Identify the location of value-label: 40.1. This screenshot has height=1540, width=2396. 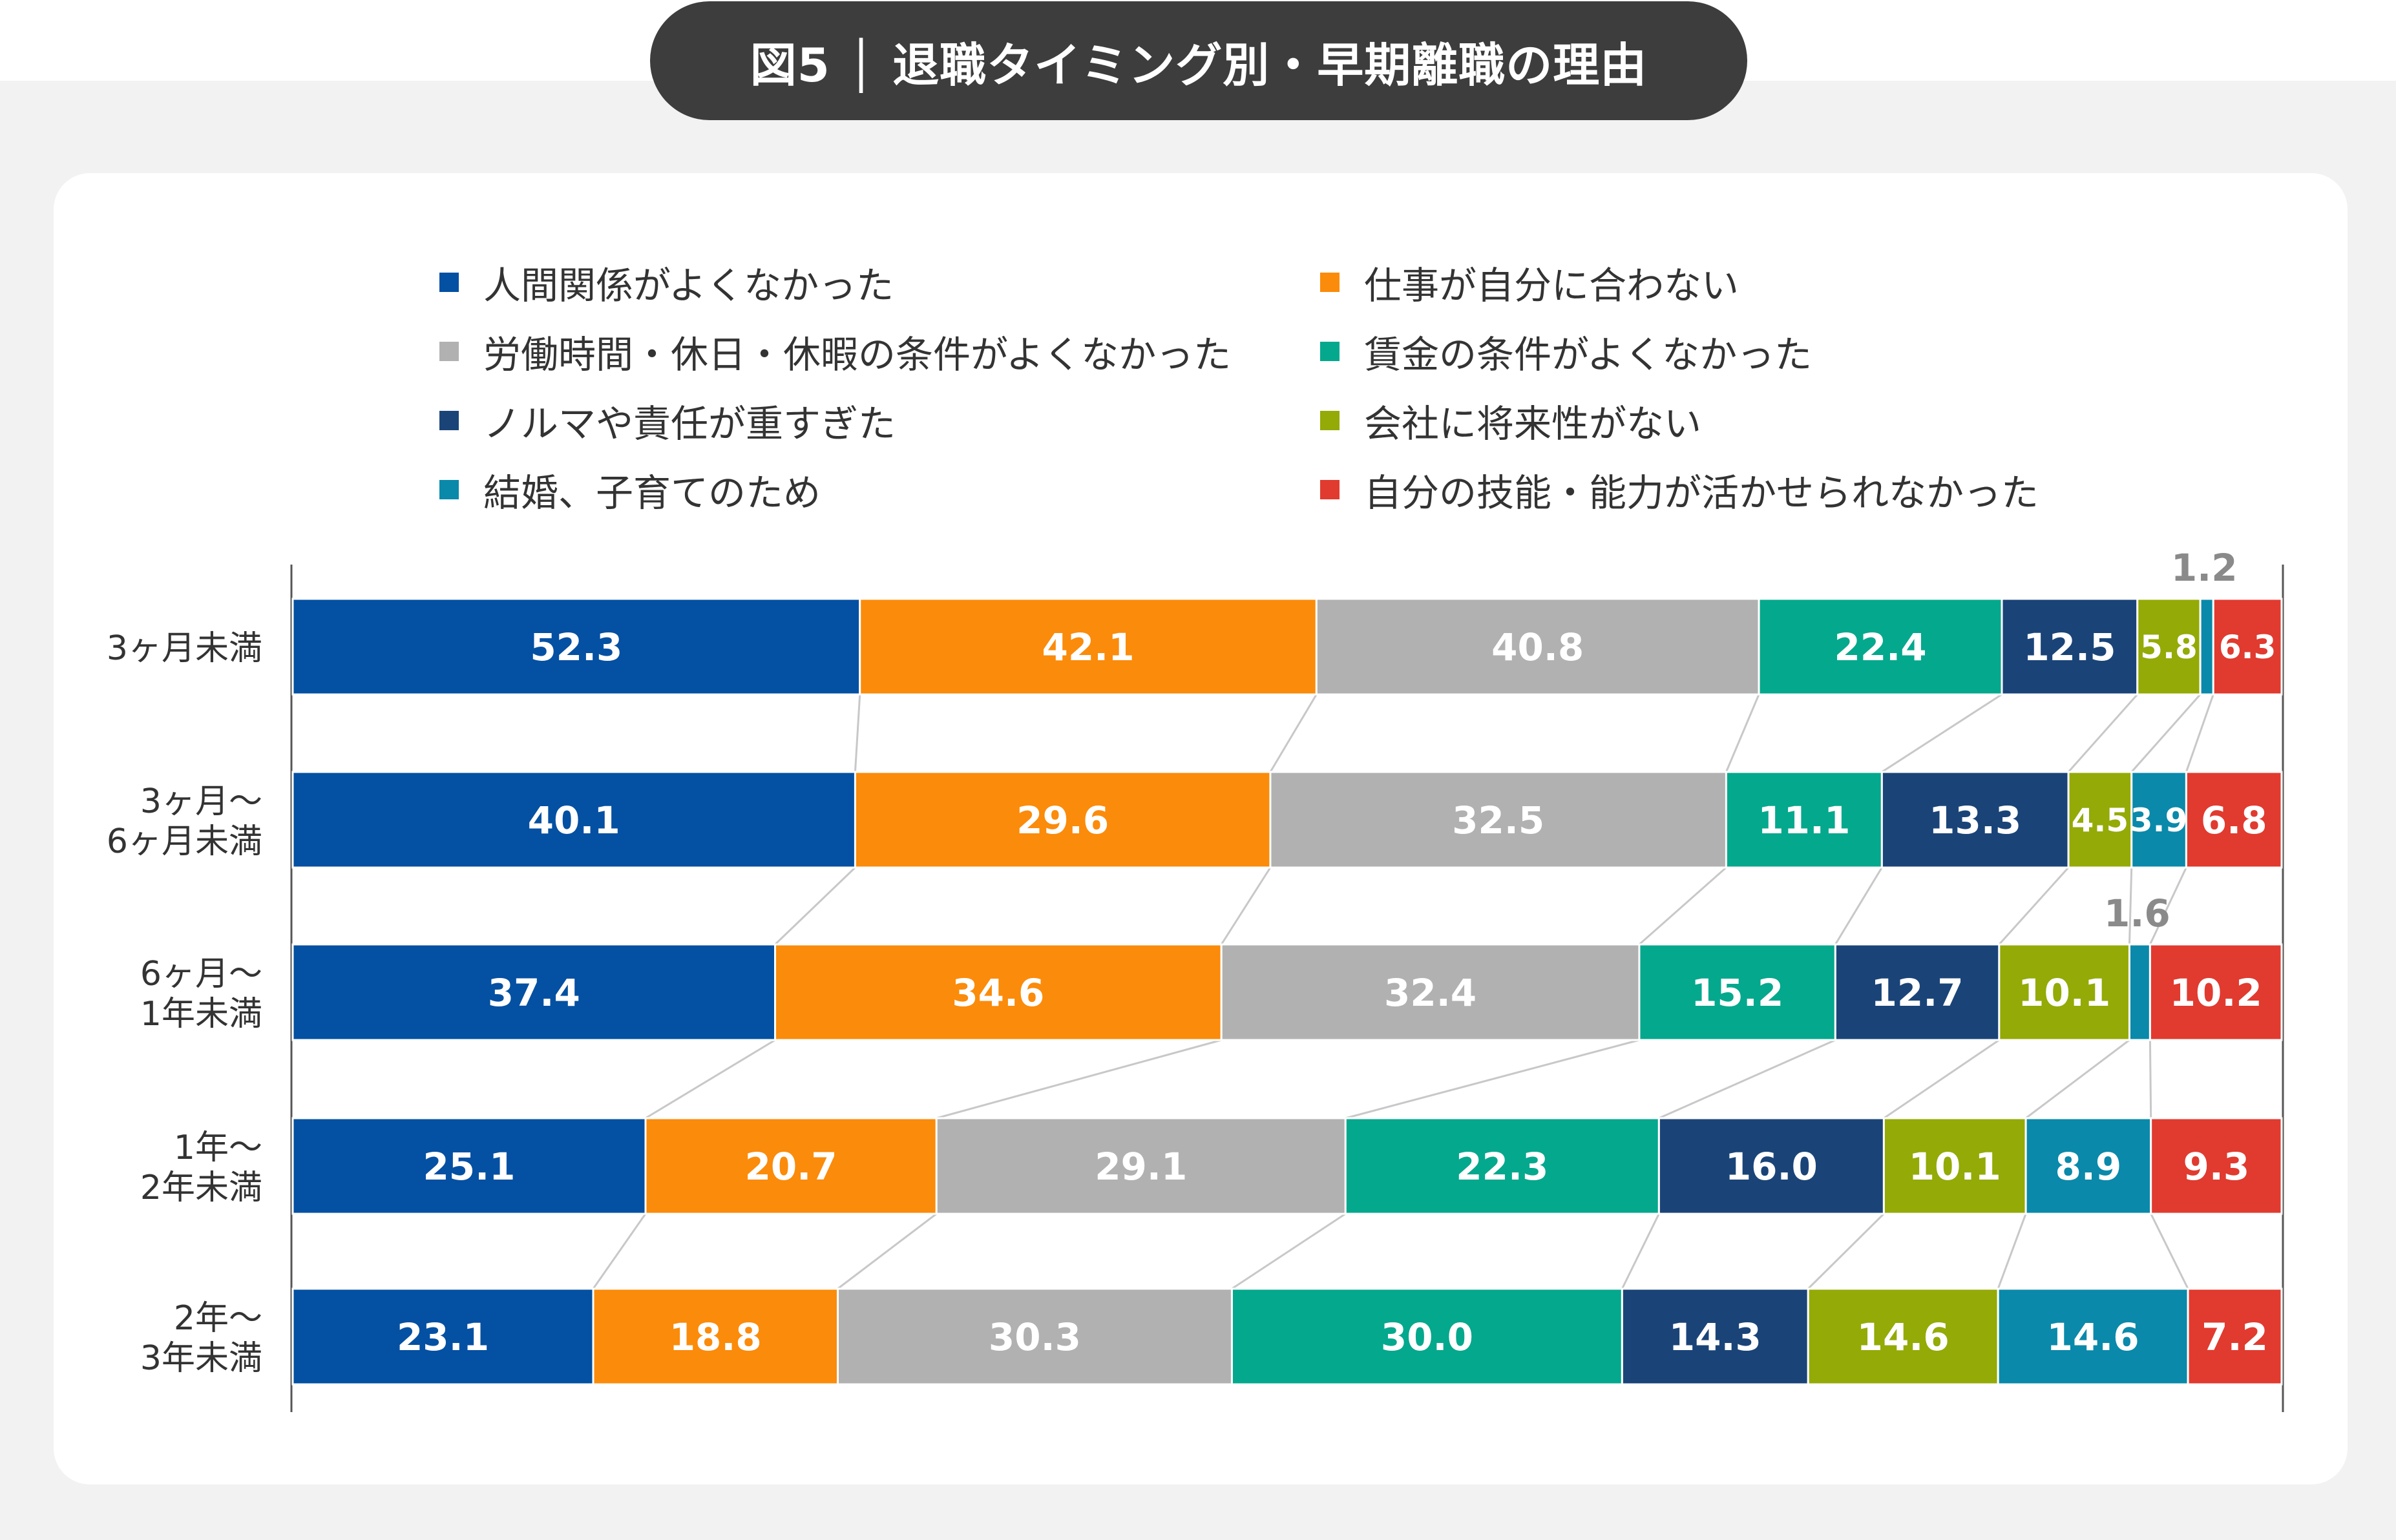
(574, 820).